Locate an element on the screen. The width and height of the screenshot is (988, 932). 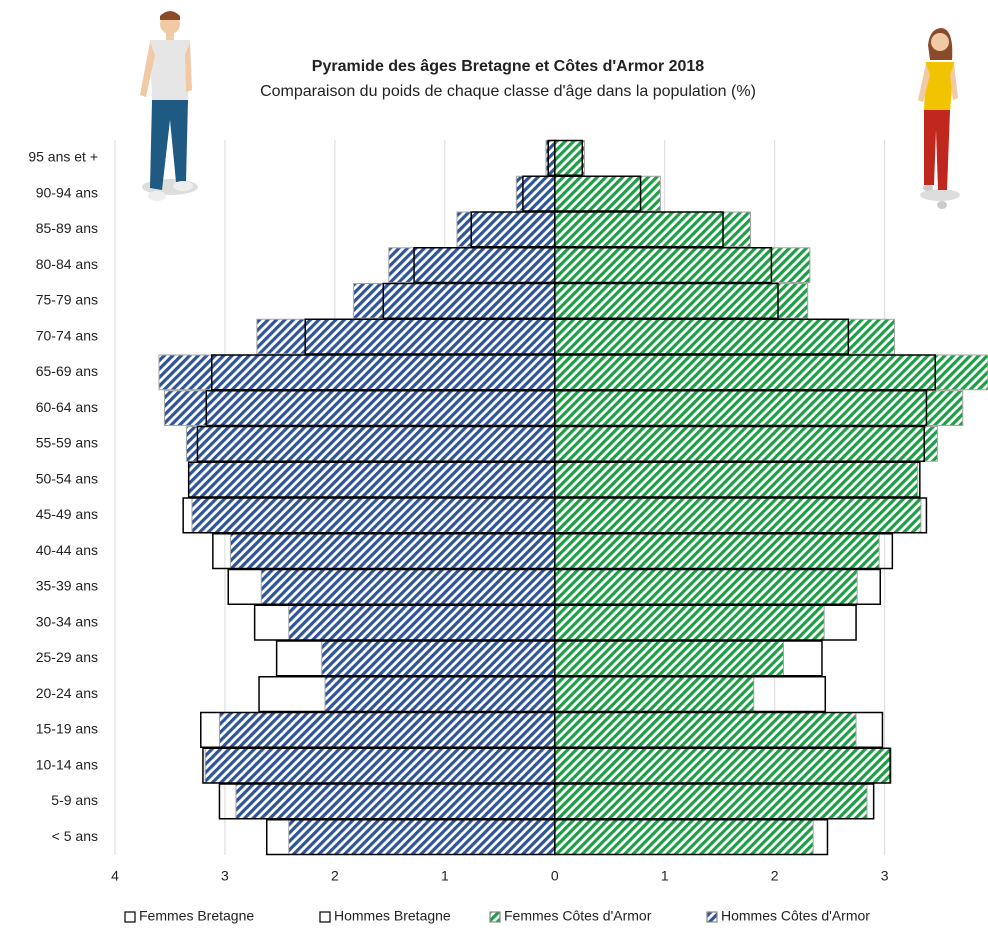
y-tick-label: 65-69 ans is located at coordinates (67, 371).